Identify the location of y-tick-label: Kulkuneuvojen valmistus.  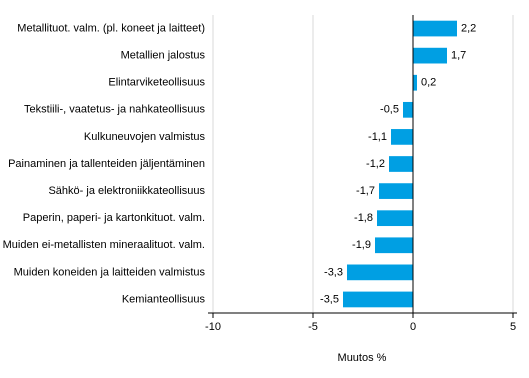
(145, 137).